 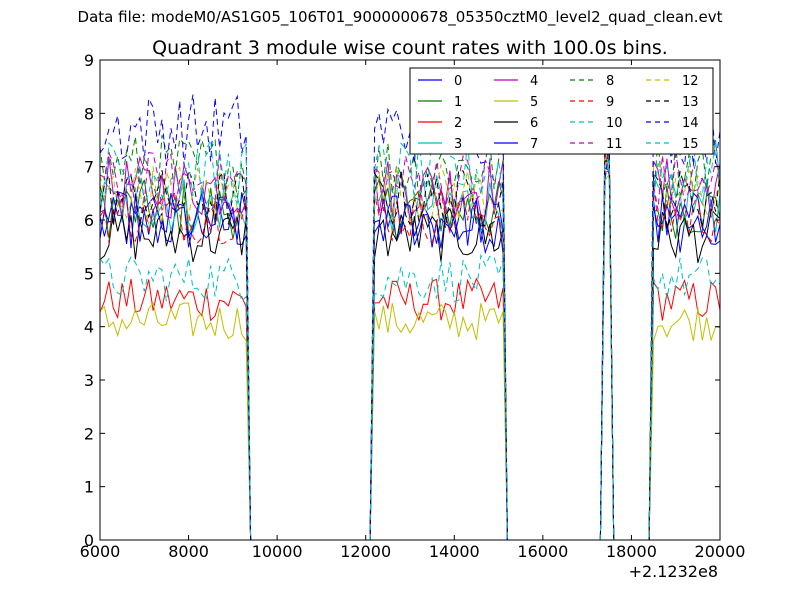 What do you see at coordinates (561, 111) in the screenshot?
I see `legend-box` at bounding box center [561, 111].